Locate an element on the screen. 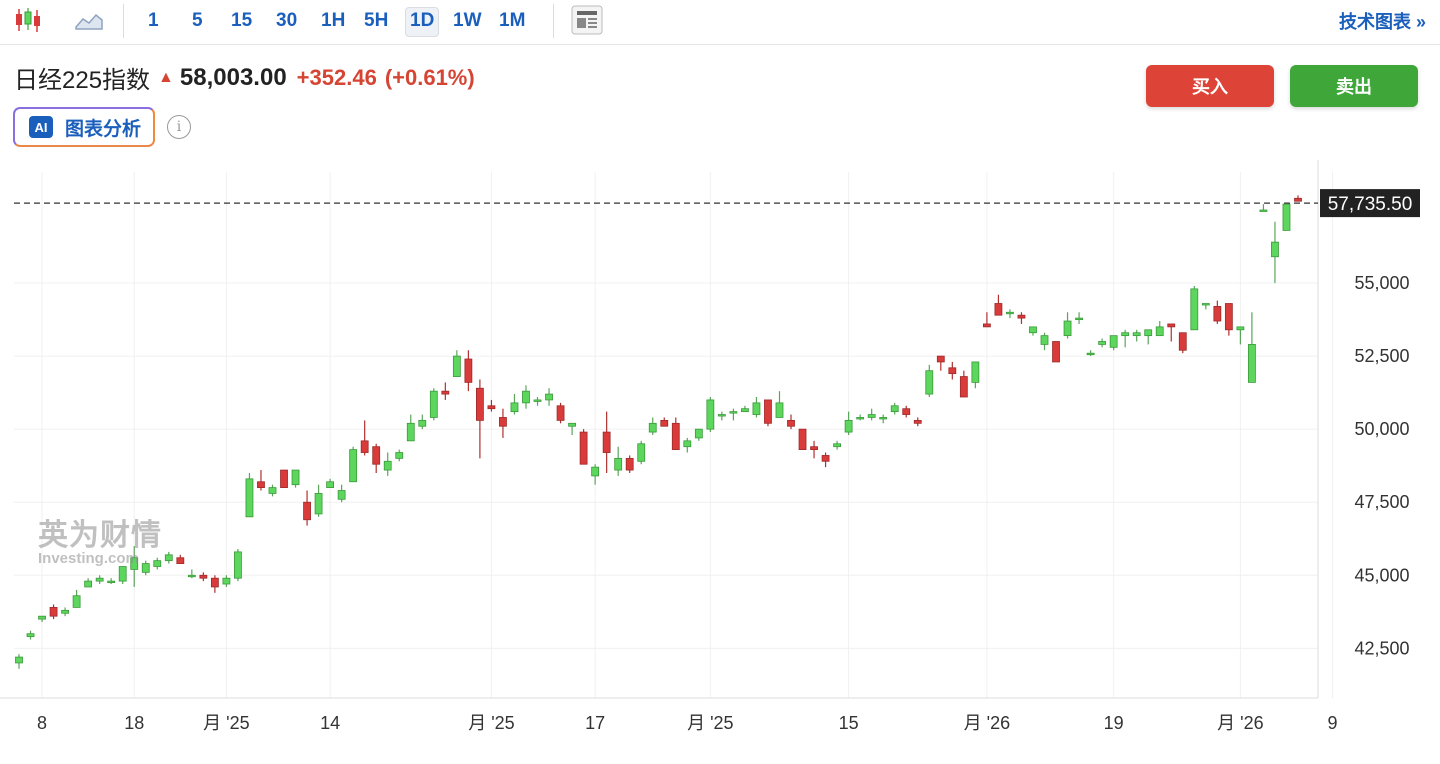 The height and width of the screenshot is (764, 1440). interval-1: 1 is located at coordinates (153, 20).